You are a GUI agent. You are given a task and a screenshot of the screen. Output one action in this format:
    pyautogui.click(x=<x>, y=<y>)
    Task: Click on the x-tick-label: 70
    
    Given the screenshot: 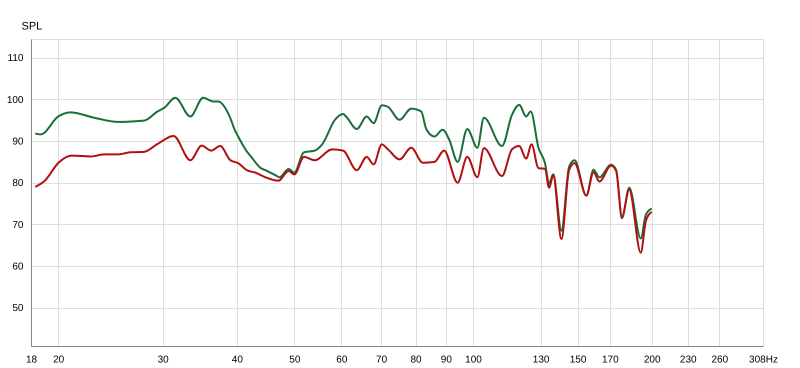 What is the action you would take?
    pyautogui.click(x=382, y=360)
    